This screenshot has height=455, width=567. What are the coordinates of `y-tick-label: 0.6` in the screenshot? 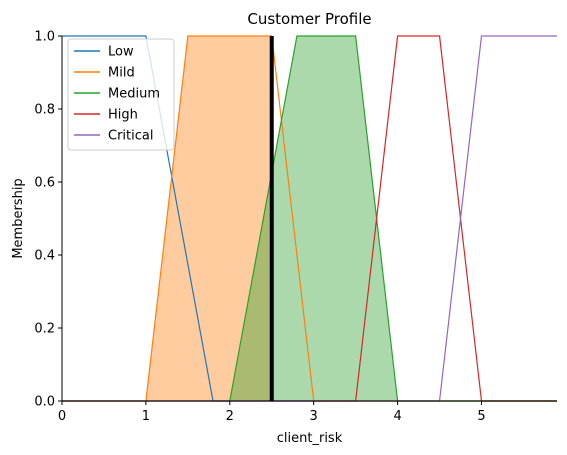 It's located at (44, 183).